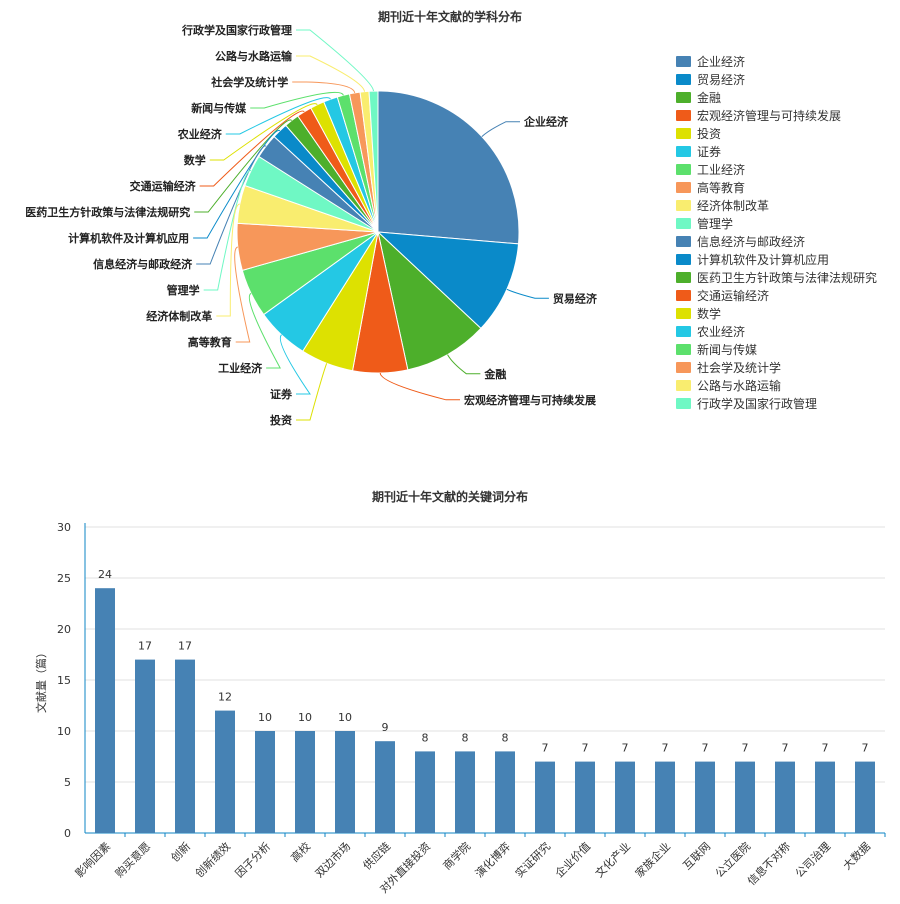 This screenshot has width=900, height=904. I want to click on pie-label: 证券, so click(281, 394).